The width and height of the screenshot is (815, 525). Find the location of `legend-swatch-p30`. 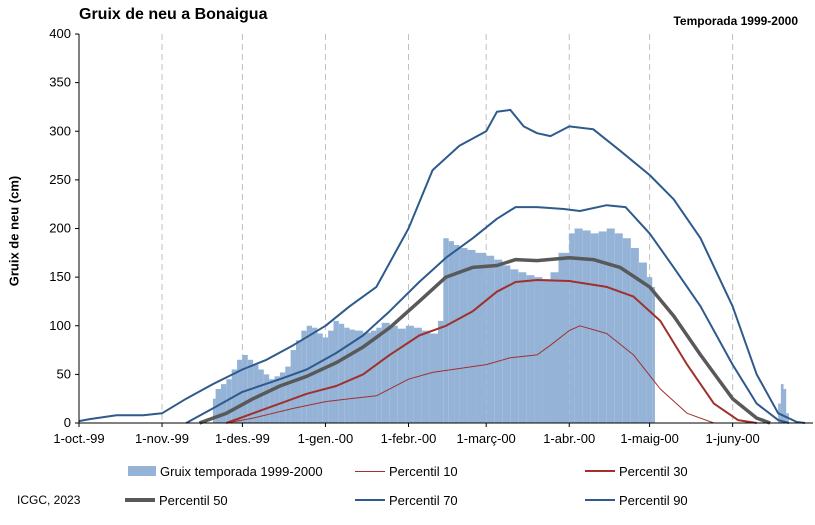

legend-swatch-p30 is located at coordinates (600, 471).